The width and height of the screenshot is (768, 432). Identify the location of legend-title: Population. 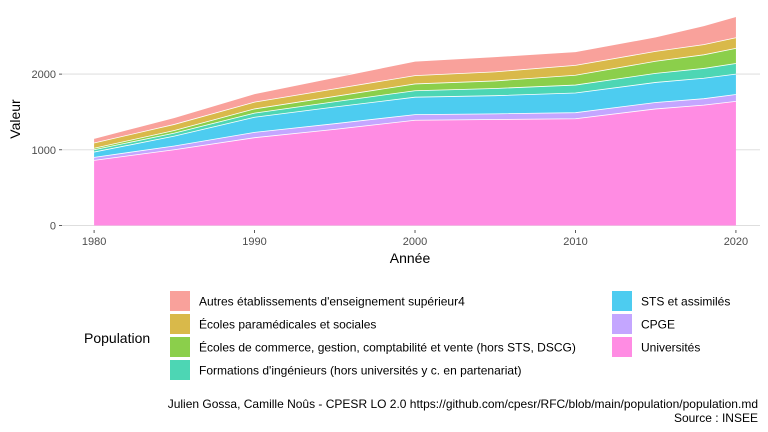
(117, 338).